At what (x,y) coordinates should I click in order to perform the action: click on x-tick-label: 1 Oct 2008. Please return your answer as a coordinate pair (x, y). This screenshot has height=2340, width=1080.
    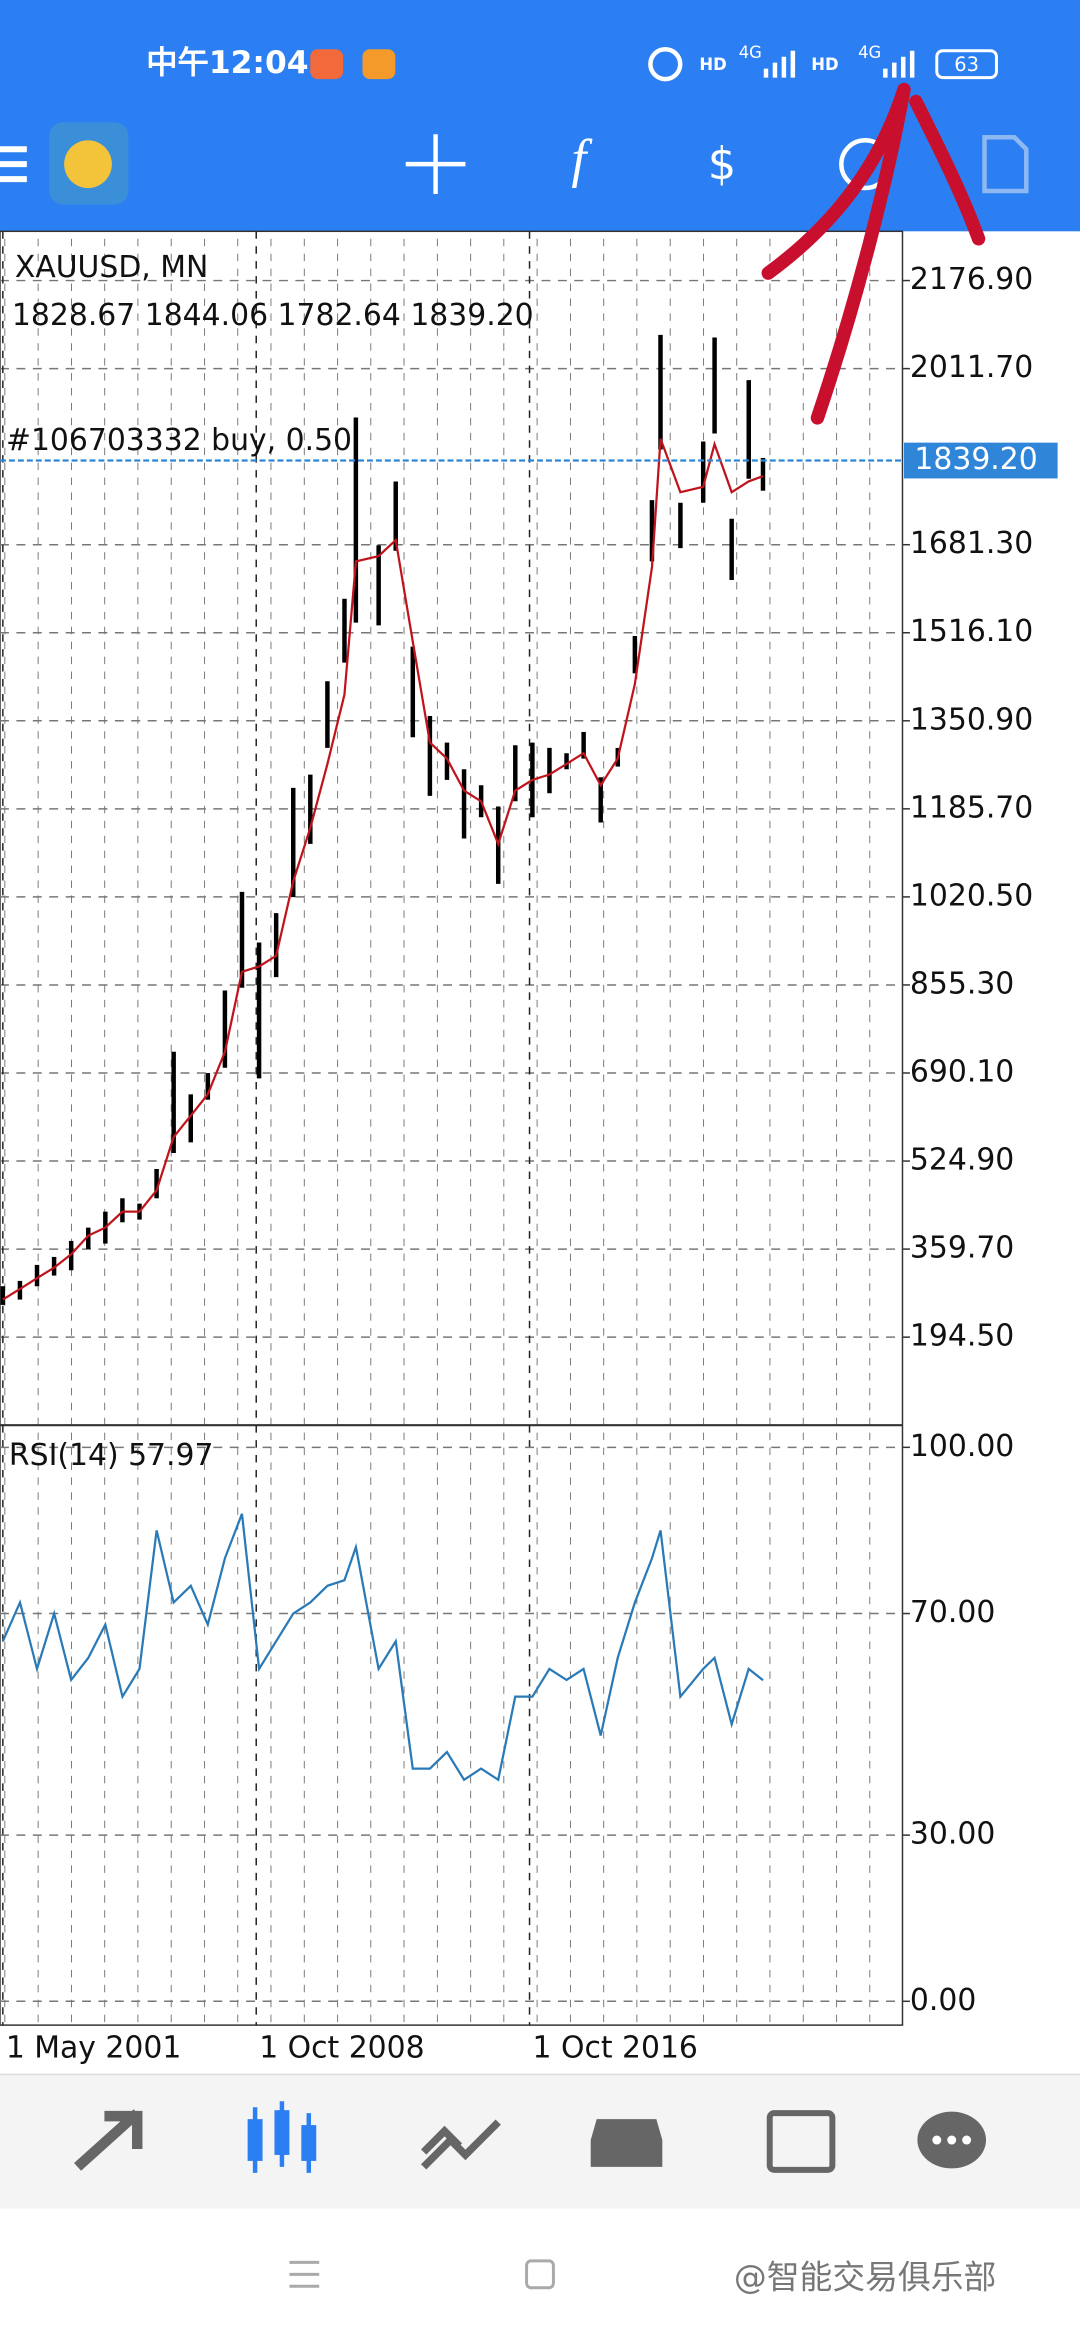
    Looking at the image, I should click on (341, 2047).